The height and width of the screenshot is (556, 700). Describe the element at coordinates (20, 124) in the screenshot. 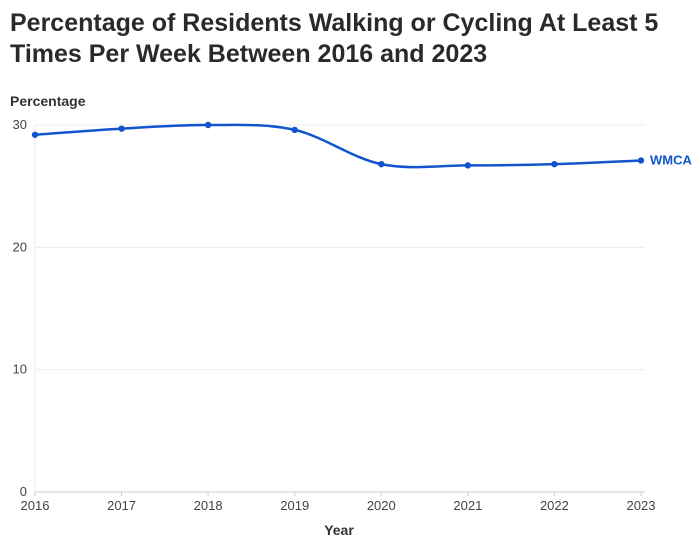

I see `y-tick-label: 30` at that location.